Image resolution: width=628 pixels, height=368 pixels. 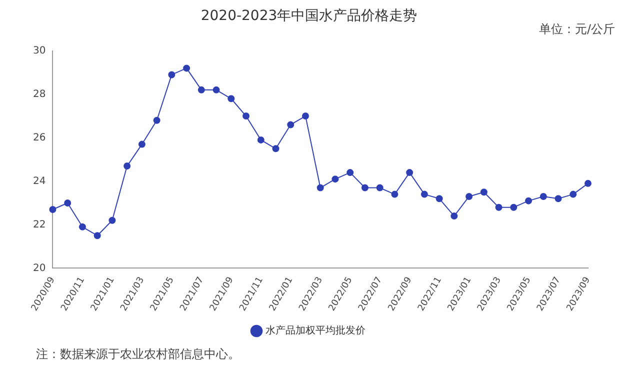 I want to click on y-tick-label: 30, so click(x=39, y=50).